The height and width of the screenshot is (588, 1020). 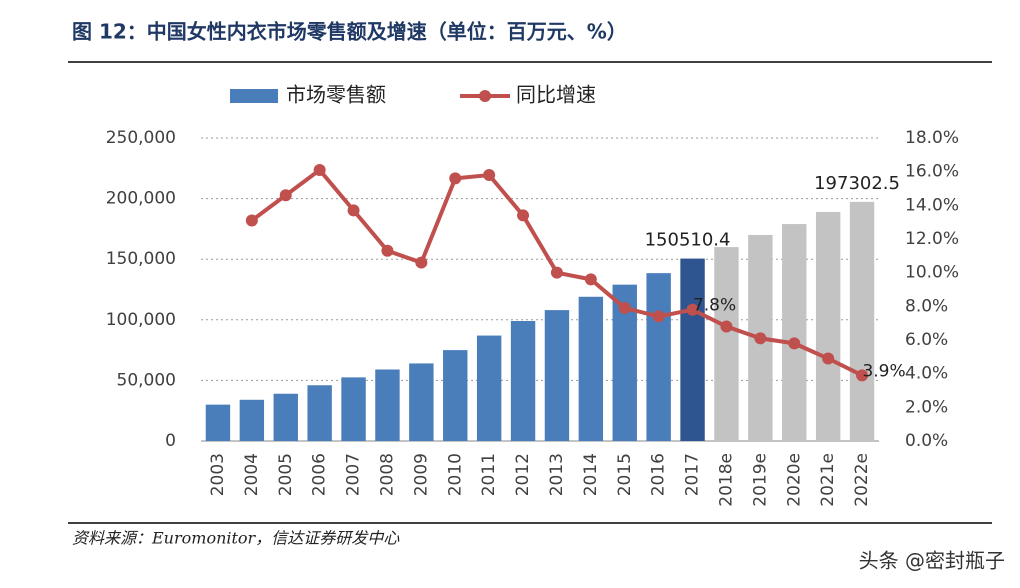 What do you see at coordinates (926, 340) in the screenshot?
I see `y2-tick-label: 6.0%` at bounding box center [926, 340].